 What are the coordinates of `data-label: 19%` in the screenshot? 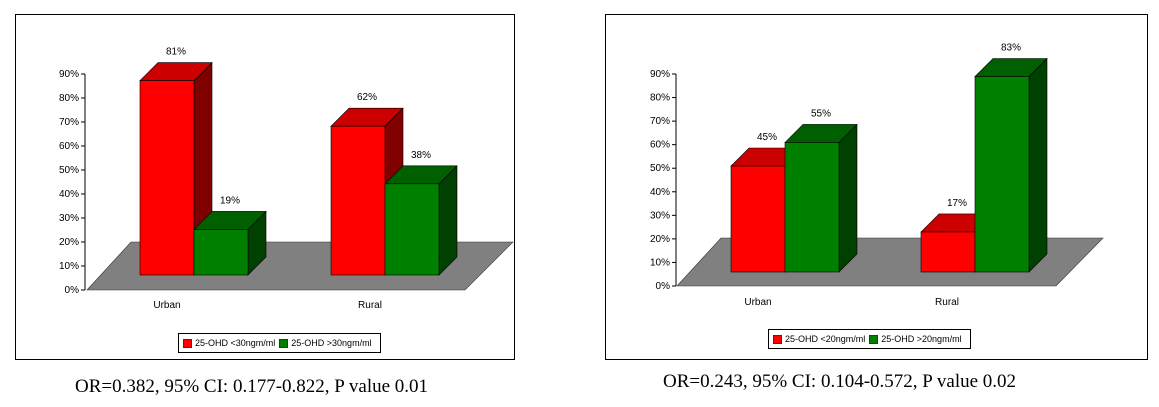 It's located at (230, 200).